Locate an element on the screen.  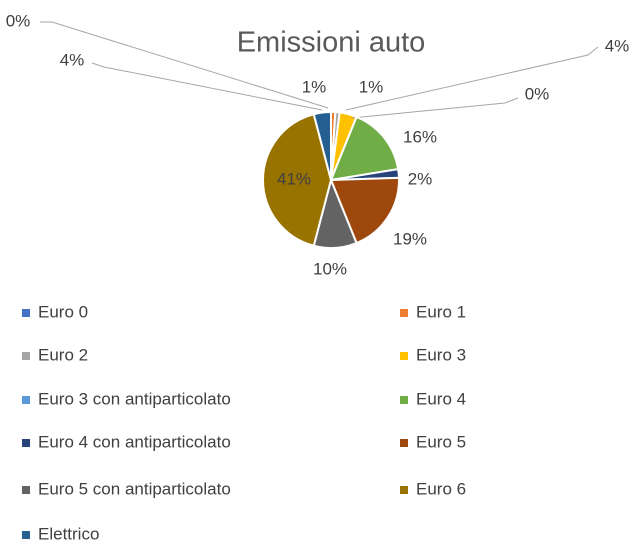
legend-label: Euro 1 is located at coordinates (441, 311).